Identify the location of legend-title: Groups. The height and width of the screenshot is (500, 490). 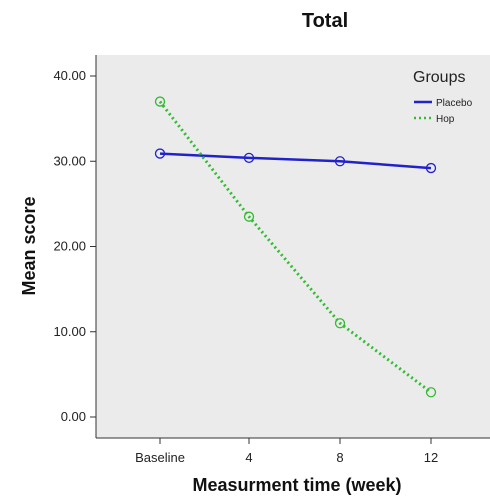
(439, 77).